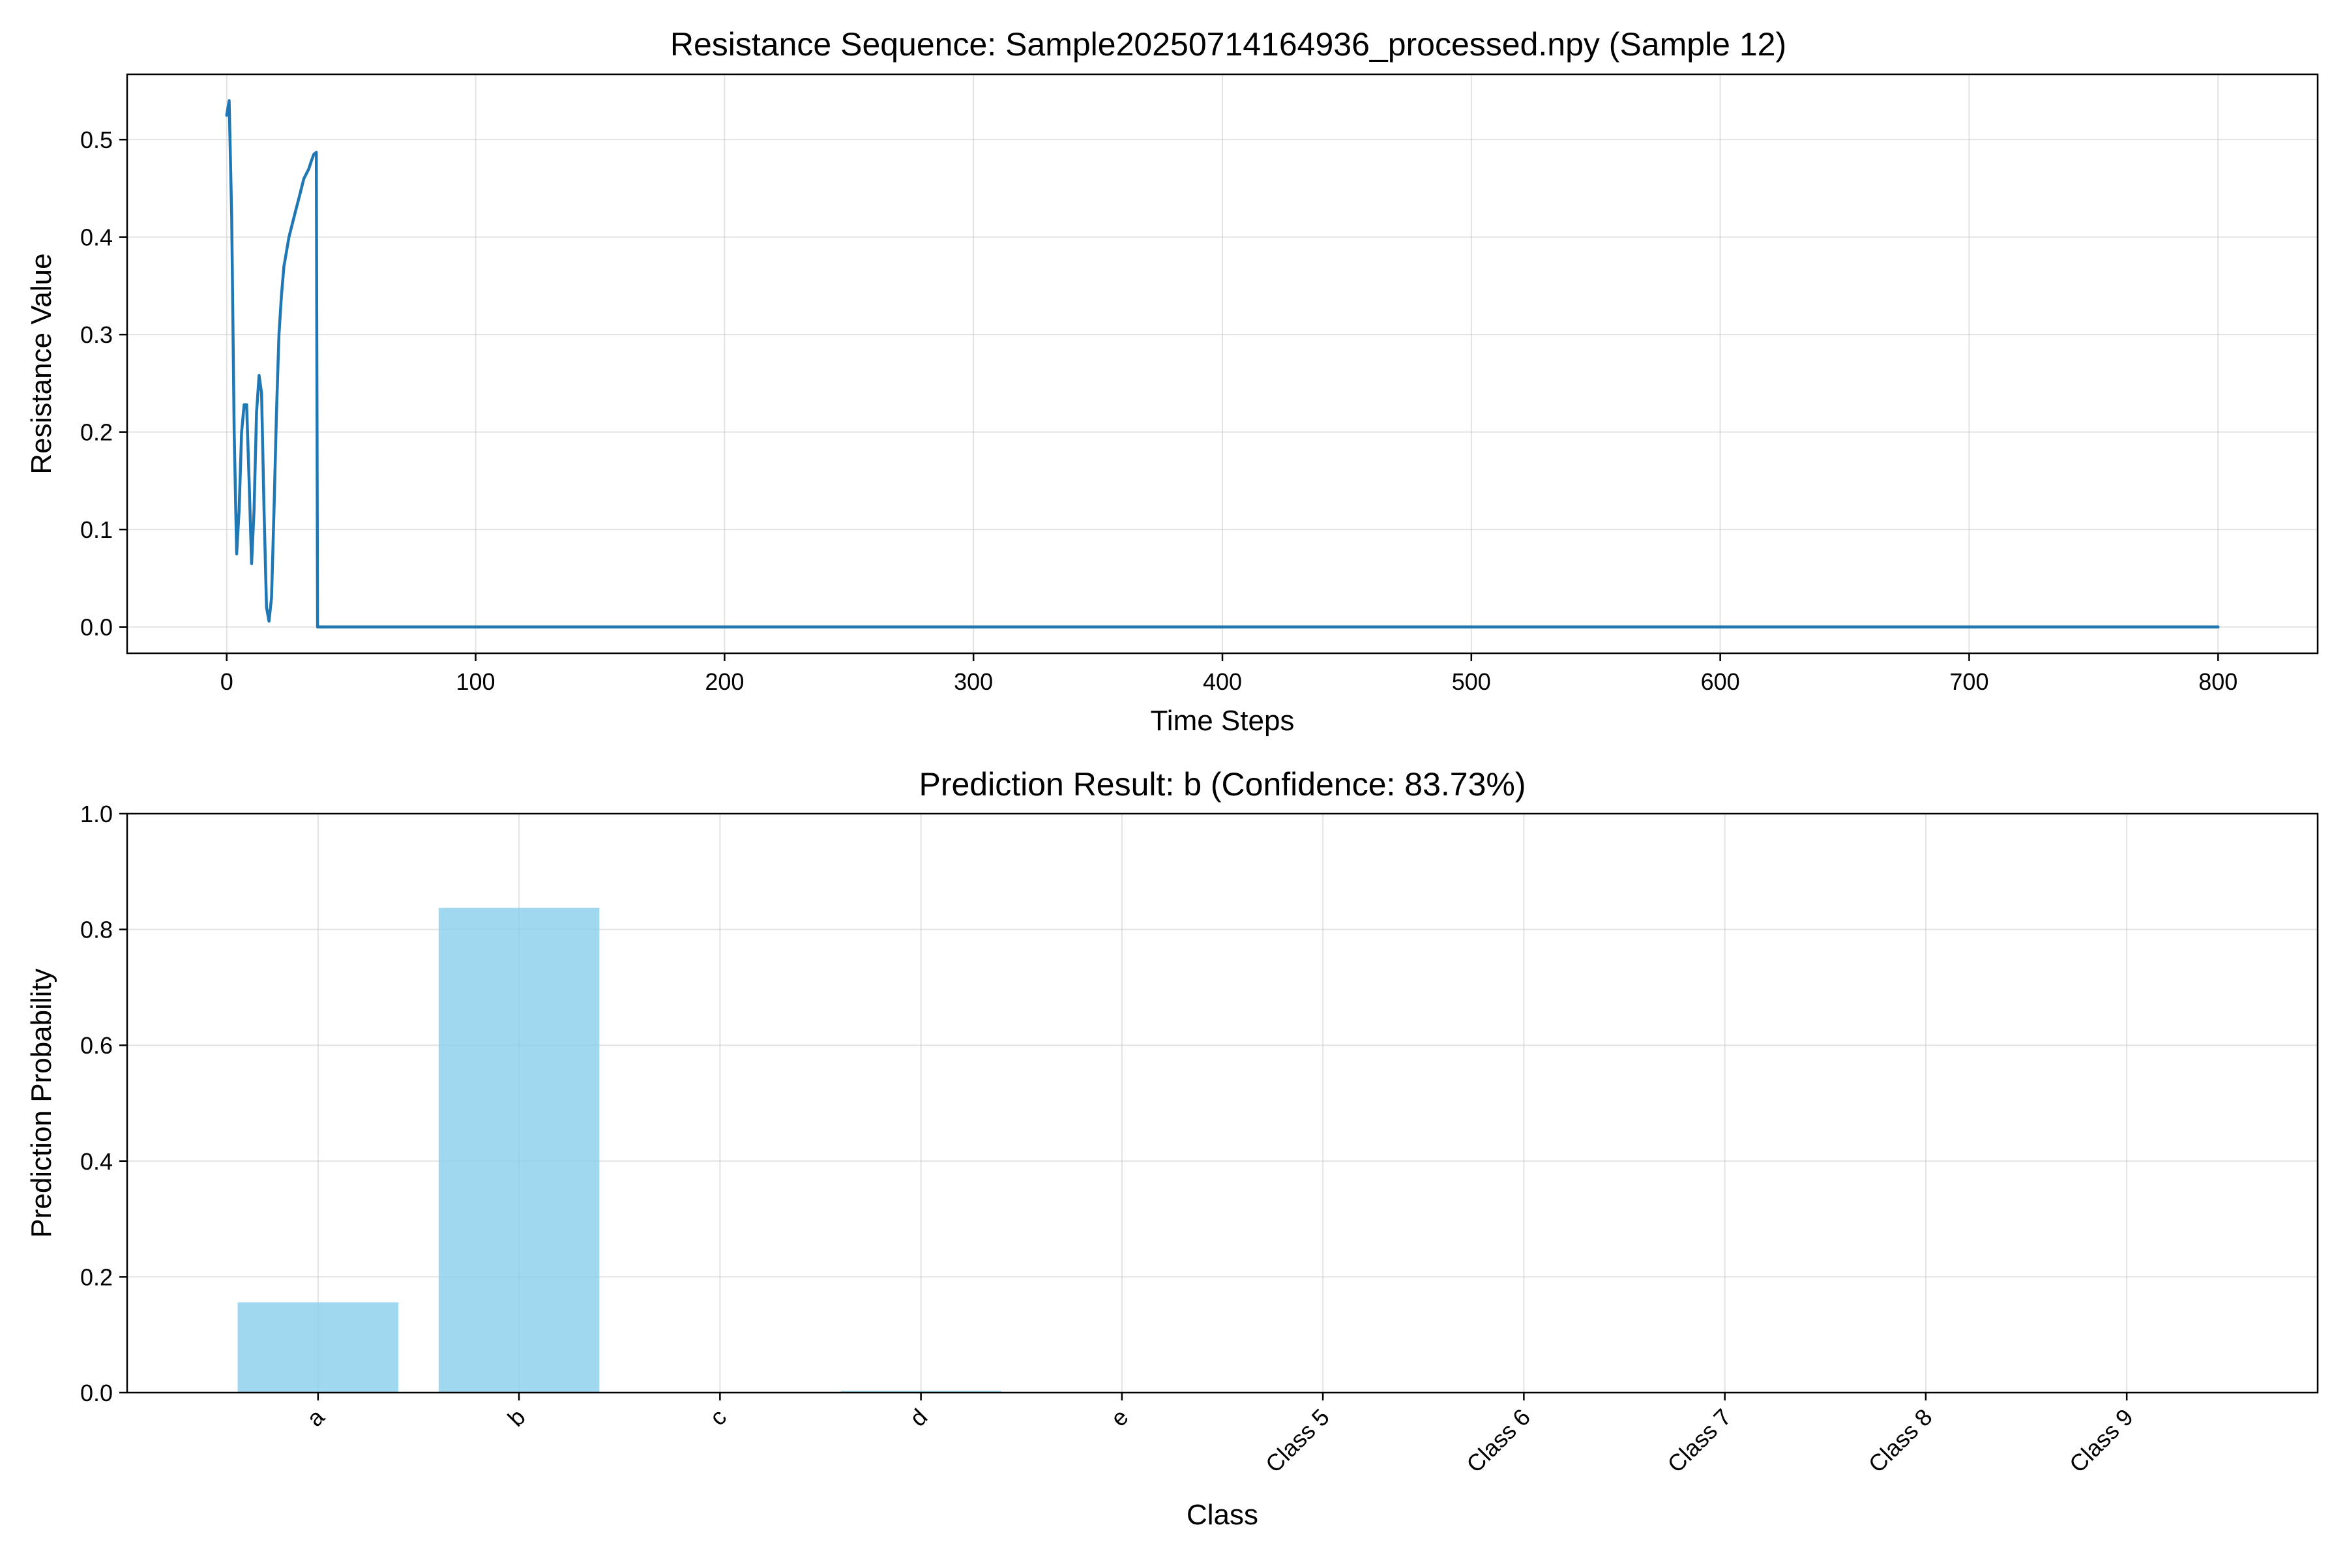 This screenshot has width=2347, height=1568. What do you see at coordinates (1720, 682) in the screenshot?
I see `line-chart-x-tick-label: 600` at bounding box center [1720, 682].